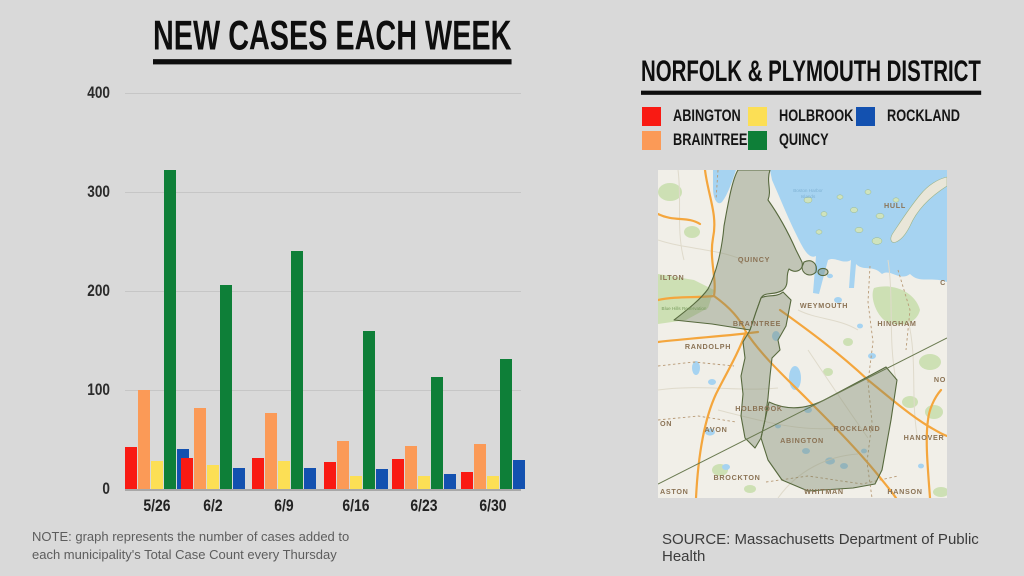 The width and height of the screenshot is (1024, 576). Describe the element at coordinates (450, 481) in the screenshot. I see `bar-rockland-6/23` at that location.